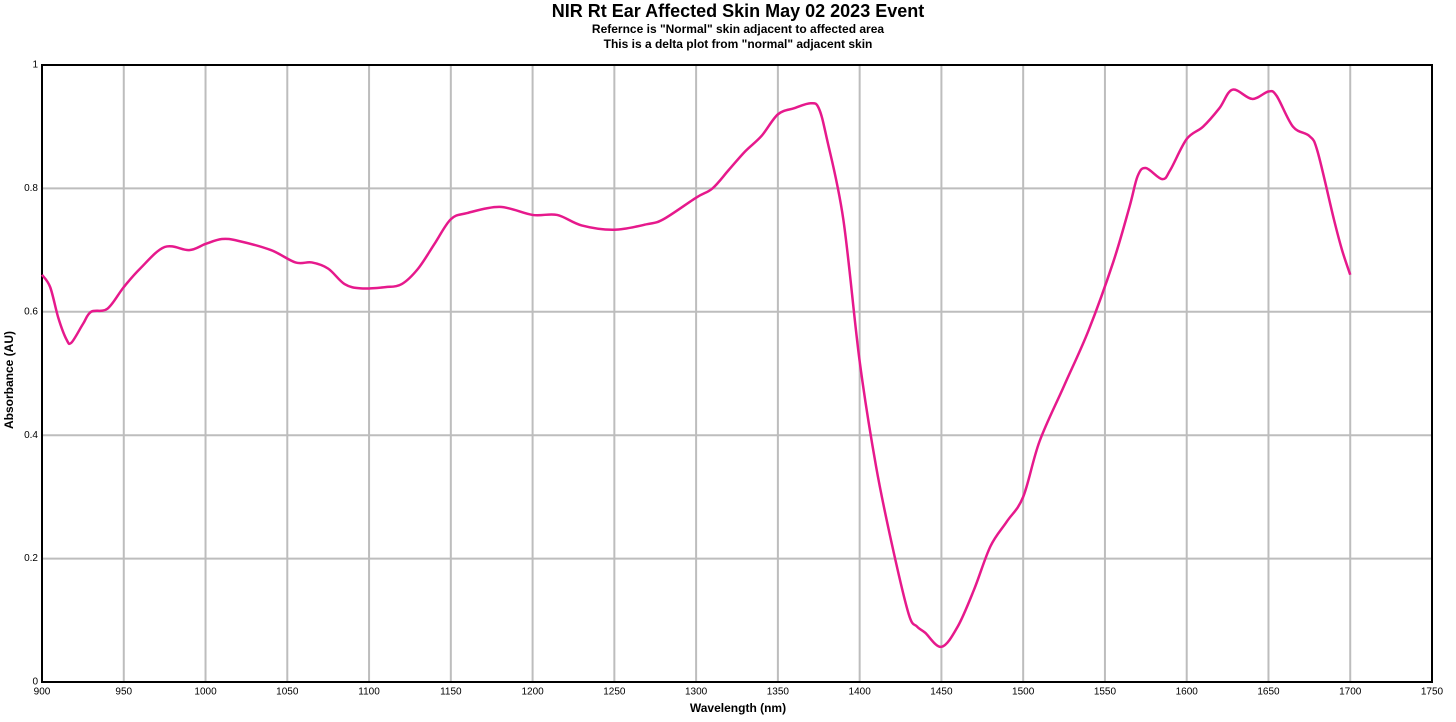 Image resolution: width=1456 pixels, height=722 pixels. What do you see at coordinates (31, 558) in the screenshot?
I see `y-tick-label: 0.2` at bounding box center [31, 558].